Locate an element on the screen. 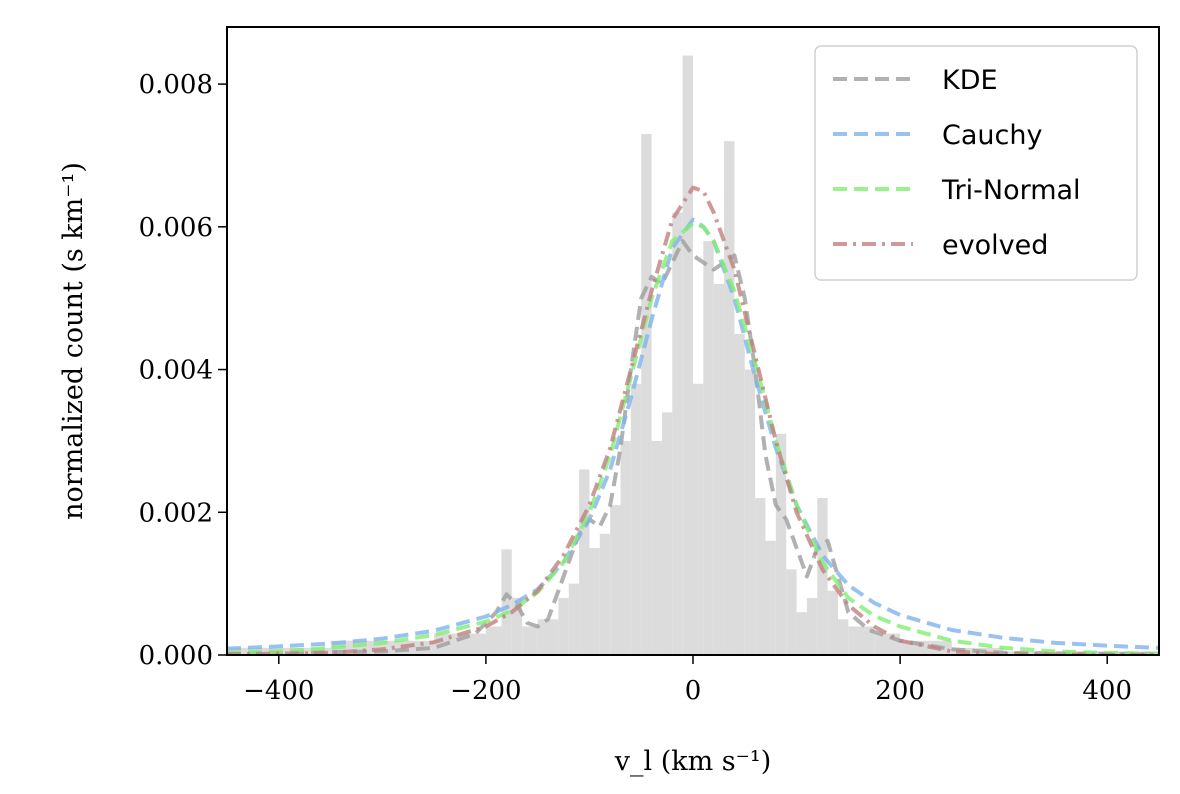 The image size is (1180, 794). legend-entry-label: Tri-Normal is located at coordinates (1011, 190).